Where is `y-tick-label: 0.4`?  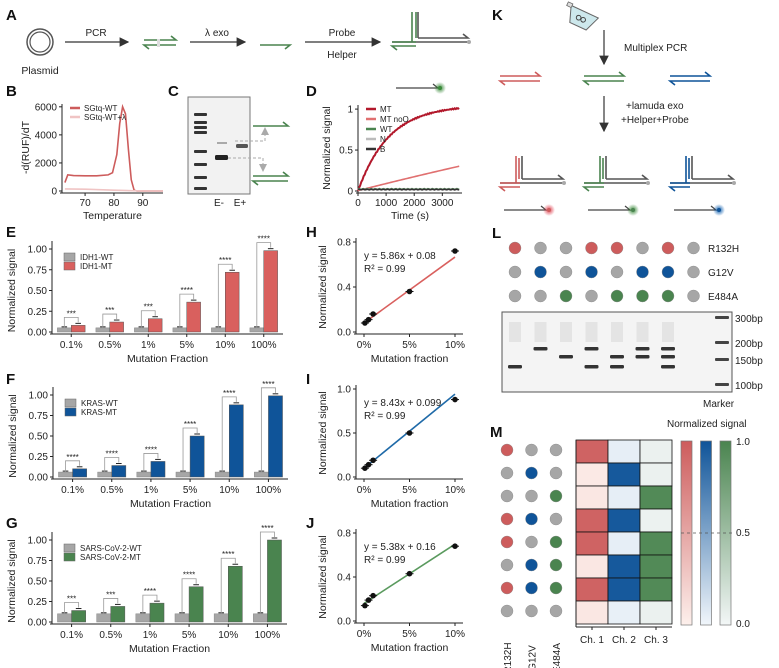 y-tick-label: 0.4 is located at coordinates (344, 288).